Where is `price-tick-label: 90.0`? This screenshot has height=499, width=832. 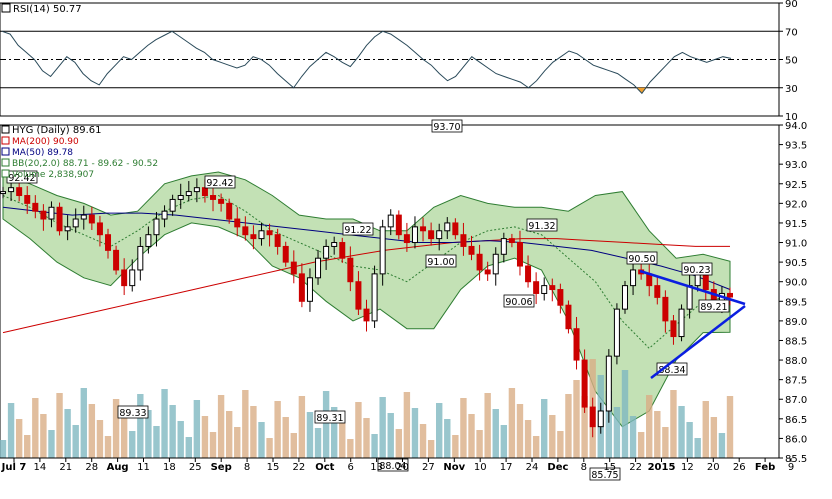 price-tick-label: 90.0 is located at coordinates (796, 283).